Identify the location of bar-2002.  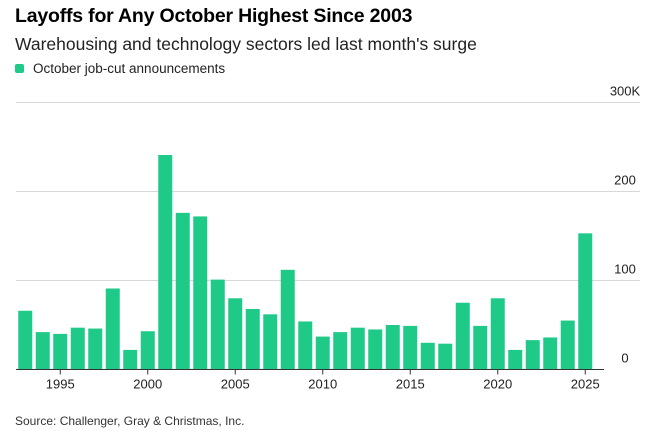
(182, 291).